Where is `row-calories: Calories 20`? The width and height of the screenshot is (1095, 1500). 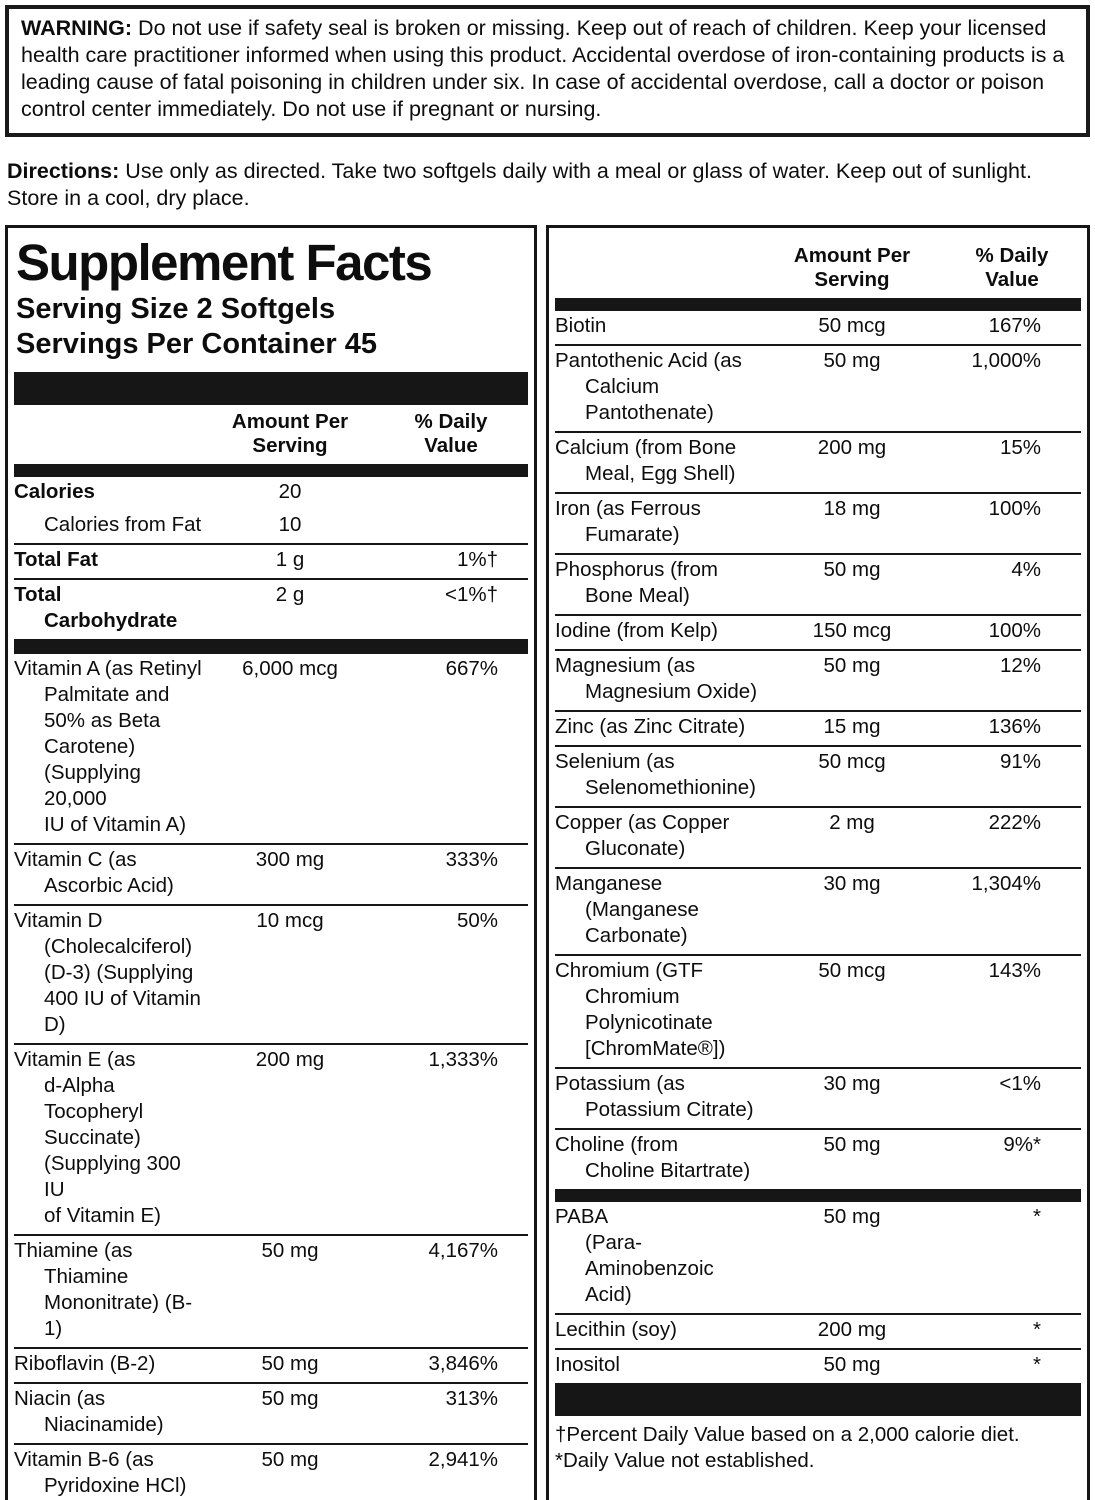
row-calories: Calories 20 is located at coordinates (158, 491).